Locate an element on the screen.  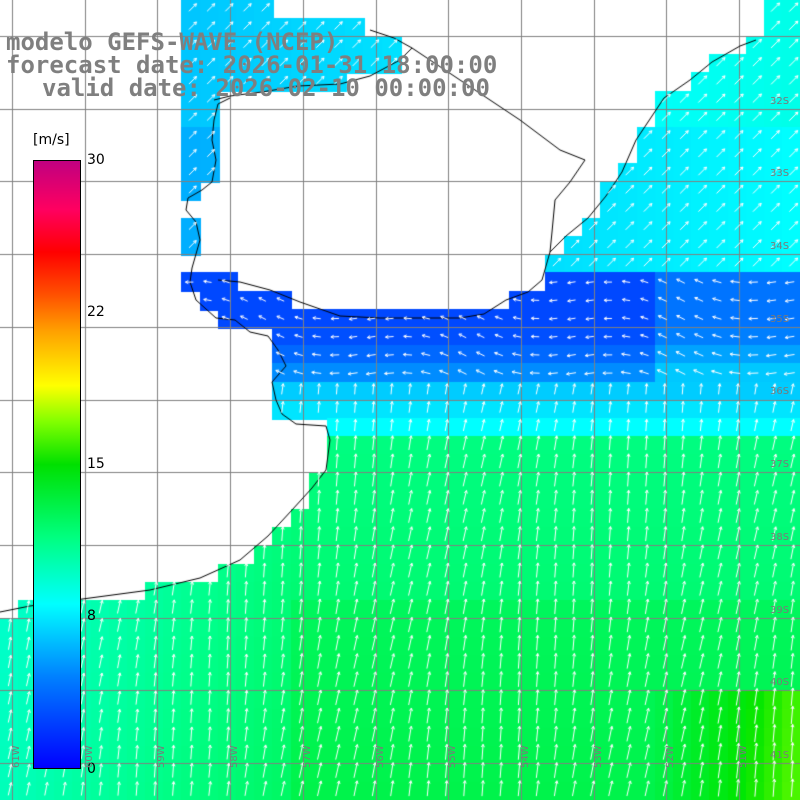
colorbar-tick: 15 is located at coordinates (96, 464).